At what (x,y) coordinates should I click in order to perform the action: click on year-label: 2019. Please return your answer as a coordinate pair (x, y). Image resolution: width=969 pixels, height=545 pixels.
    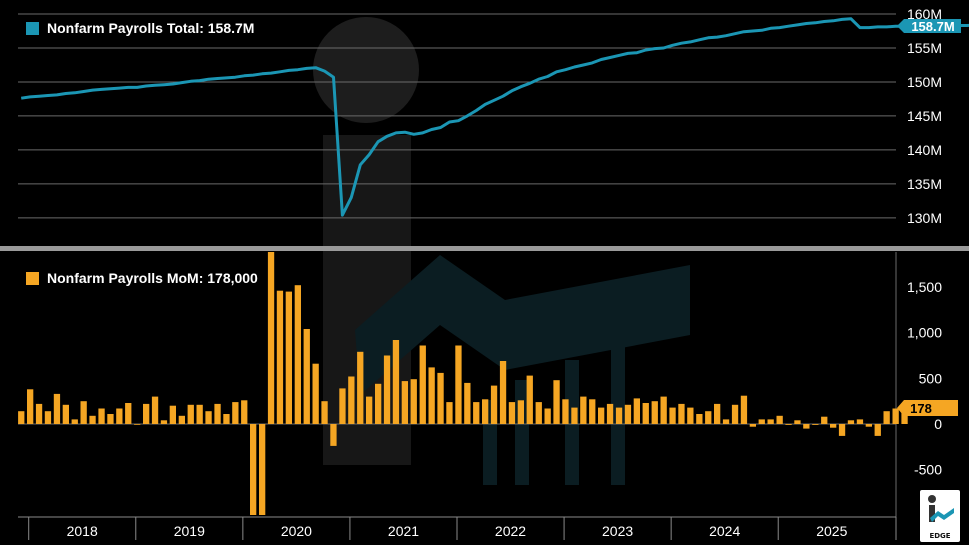
    Looking at the image, I should click on (189, 531).